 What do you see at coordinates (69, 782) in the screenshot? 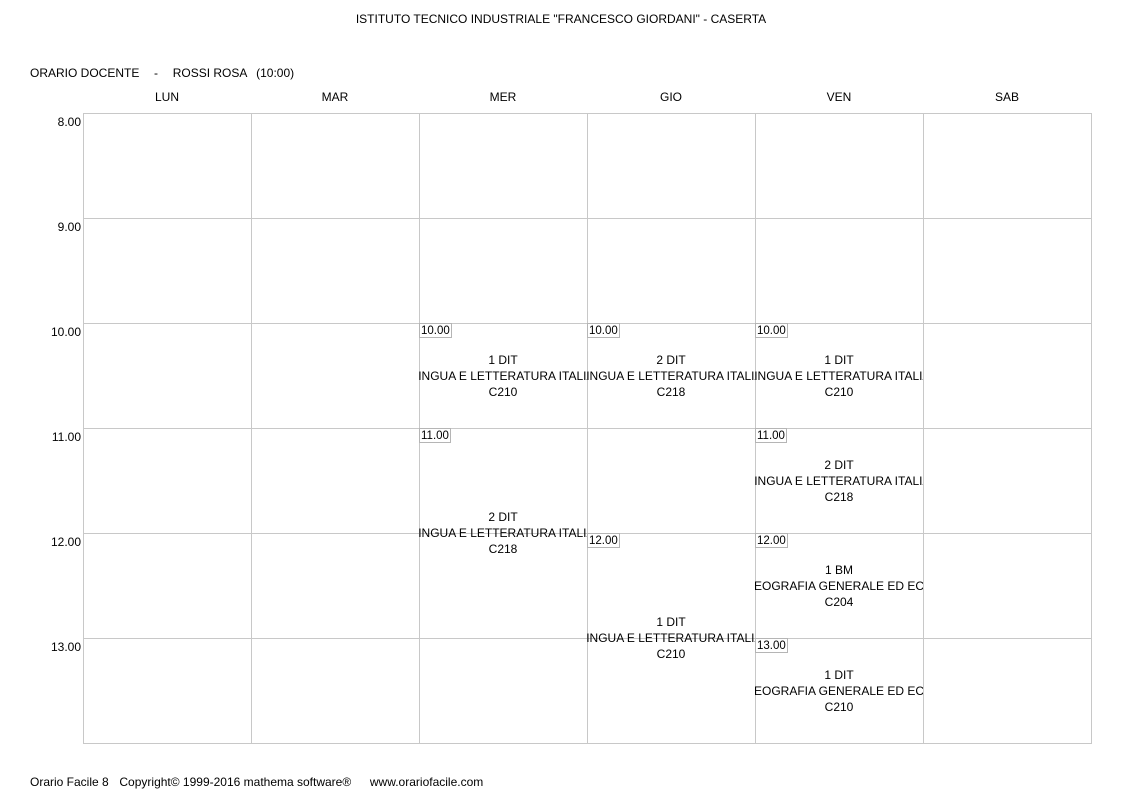
I see `footer-product: Orario Facile 8` at bounding box center [69, 782].